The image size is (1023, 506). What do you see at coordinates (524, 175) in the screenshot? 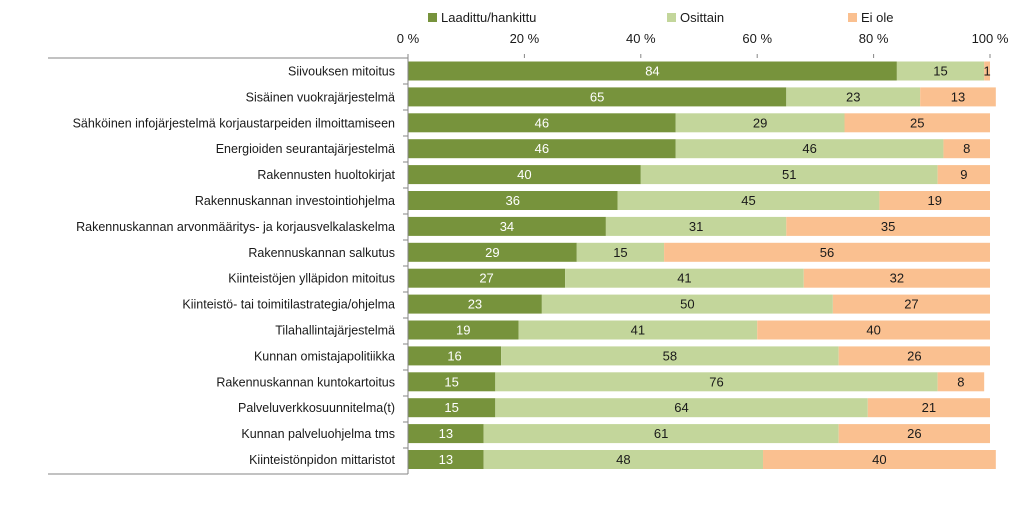
I see `bar-laadittu-hankittu-rakennusten-huoltokirjat` at bounding box center [524, 175].